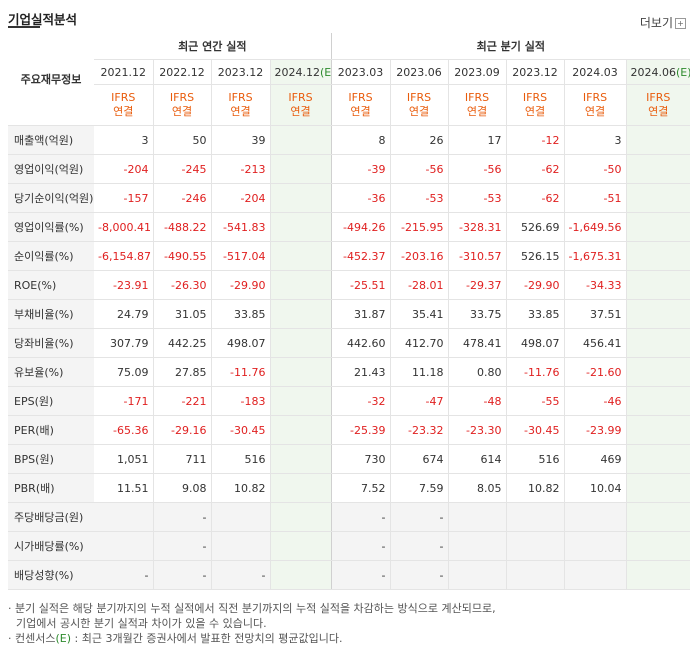 This screenshot has height=648, width=694. I want to click on row-label: 유보율(%), so click(51, 372).